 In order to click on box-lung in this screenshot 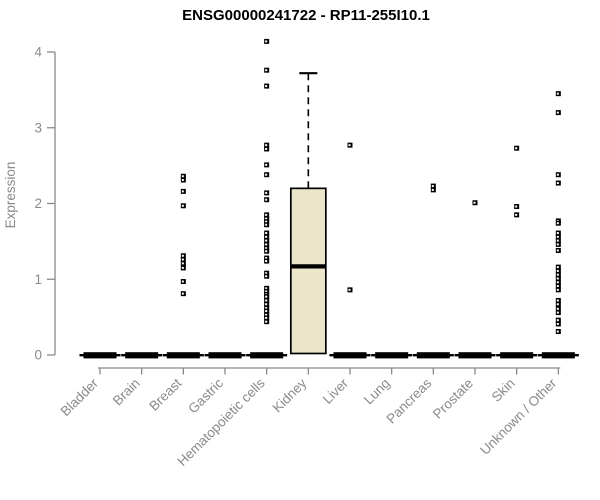, I will do `click(392, 355)`.